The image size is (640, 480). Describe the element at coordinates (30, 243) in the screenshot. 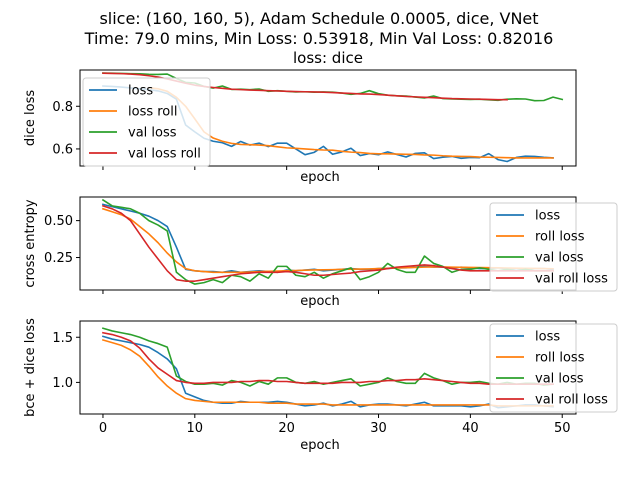

I see `y-axis-label: cross entropy` at that location.